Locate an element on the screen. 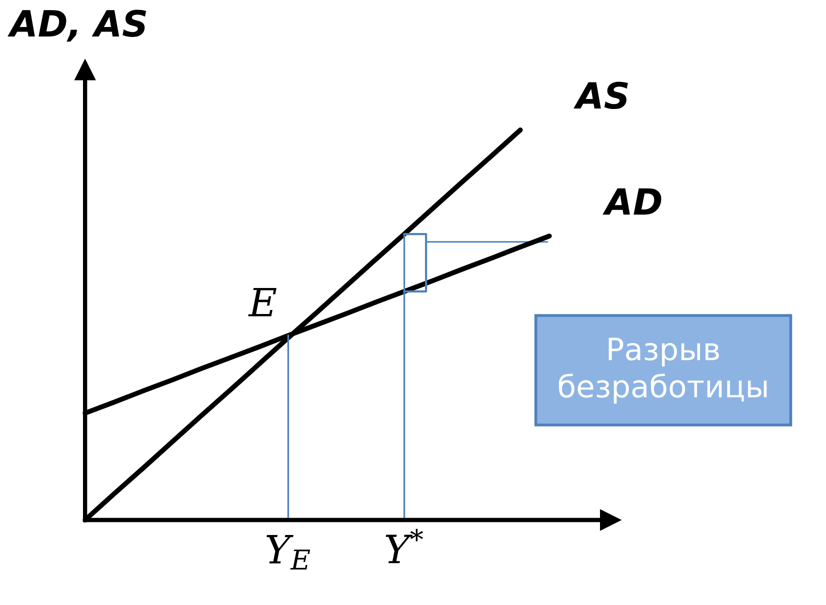  series-label: AD is located at coordinates (632, 201).